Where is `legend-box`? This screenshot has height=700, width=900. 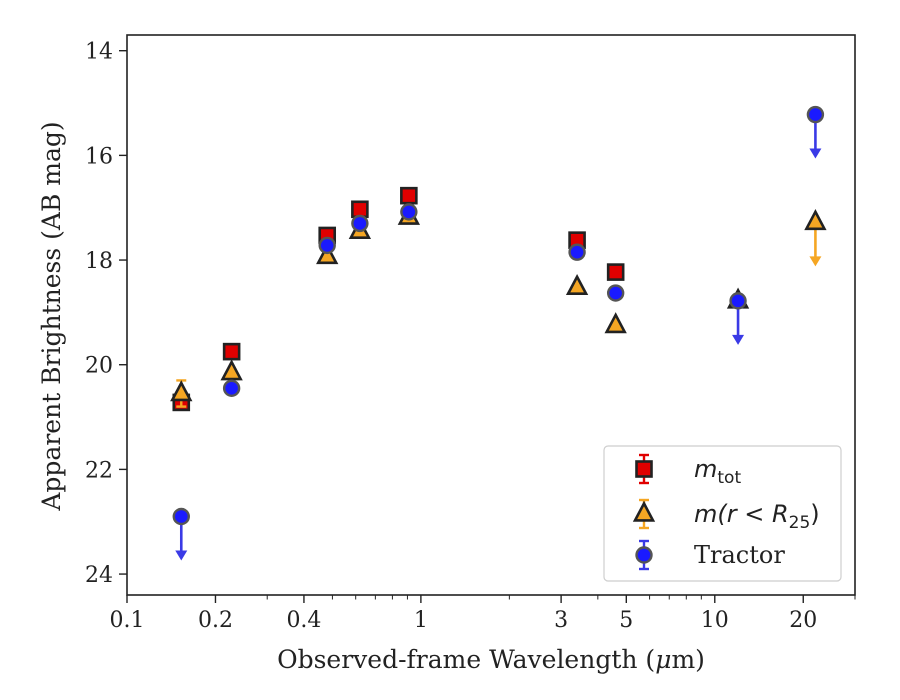 legend-box is located at coordinates (722, 513).